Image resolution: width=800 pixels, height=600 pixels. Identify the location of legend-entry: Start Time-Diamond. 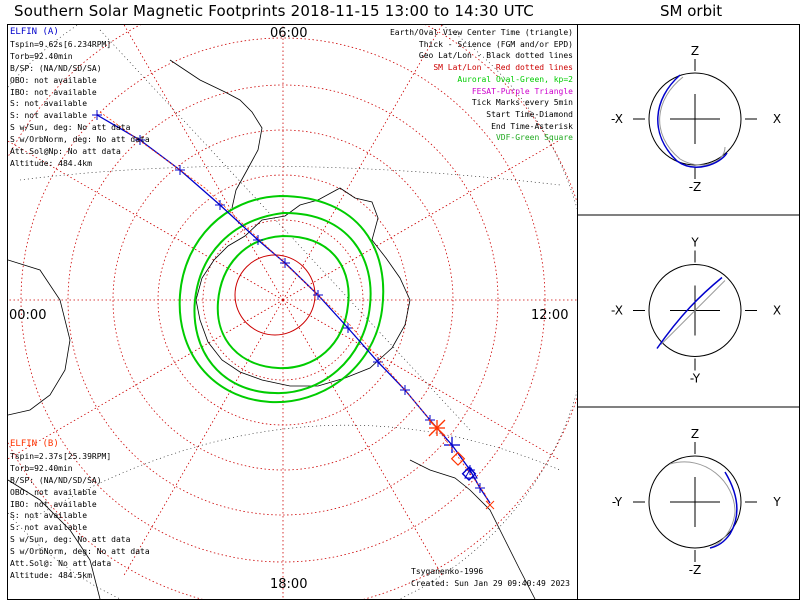
(529, 114).